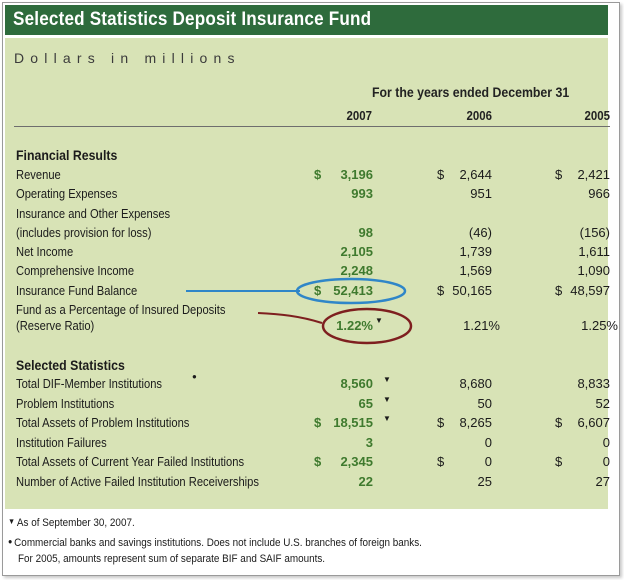  Describe the element at coordinates (89, 383) in the screenshot. I see `row-label-dif-member-institutions: Total DIF-Member Institutions` at that location.